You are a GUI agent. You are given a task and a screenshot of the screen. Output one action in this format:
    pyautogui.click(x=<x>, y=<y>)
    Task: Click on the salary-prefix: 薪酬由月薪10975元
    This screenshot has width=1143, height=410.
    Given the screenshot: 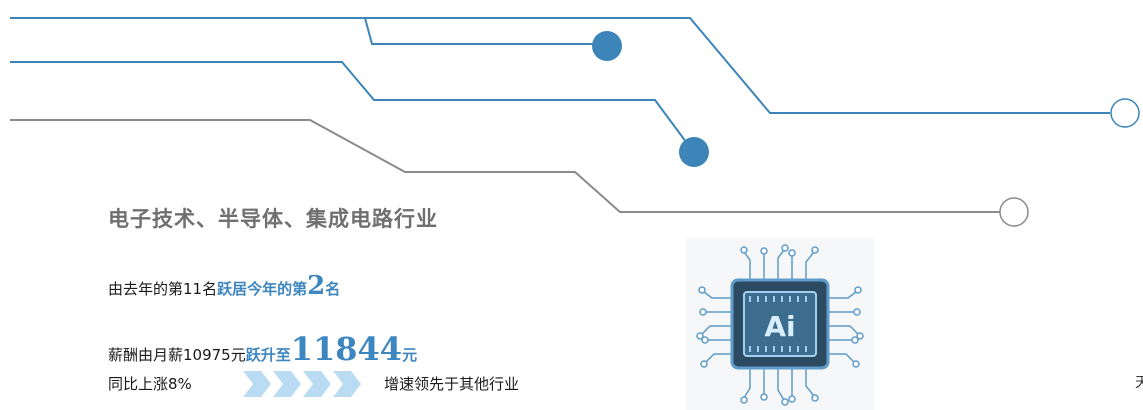 What is the action you would take?
    pyautogui.click(x=177, y=355)
    